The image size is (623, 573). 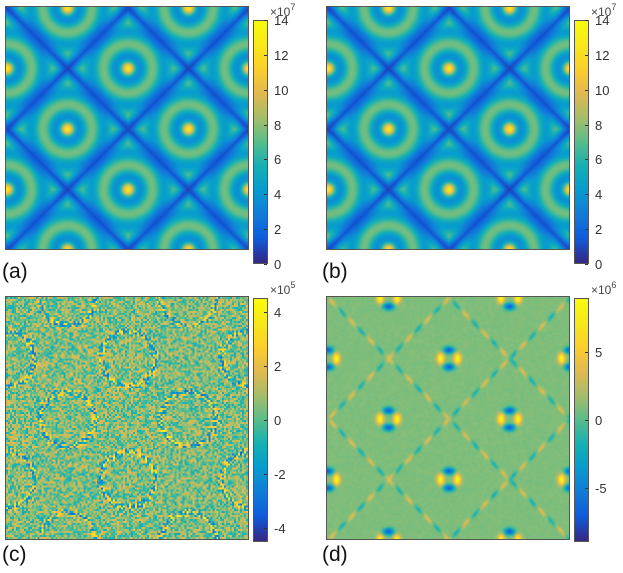 I want to click on panel-label: (b), so click(x=335, y=271).